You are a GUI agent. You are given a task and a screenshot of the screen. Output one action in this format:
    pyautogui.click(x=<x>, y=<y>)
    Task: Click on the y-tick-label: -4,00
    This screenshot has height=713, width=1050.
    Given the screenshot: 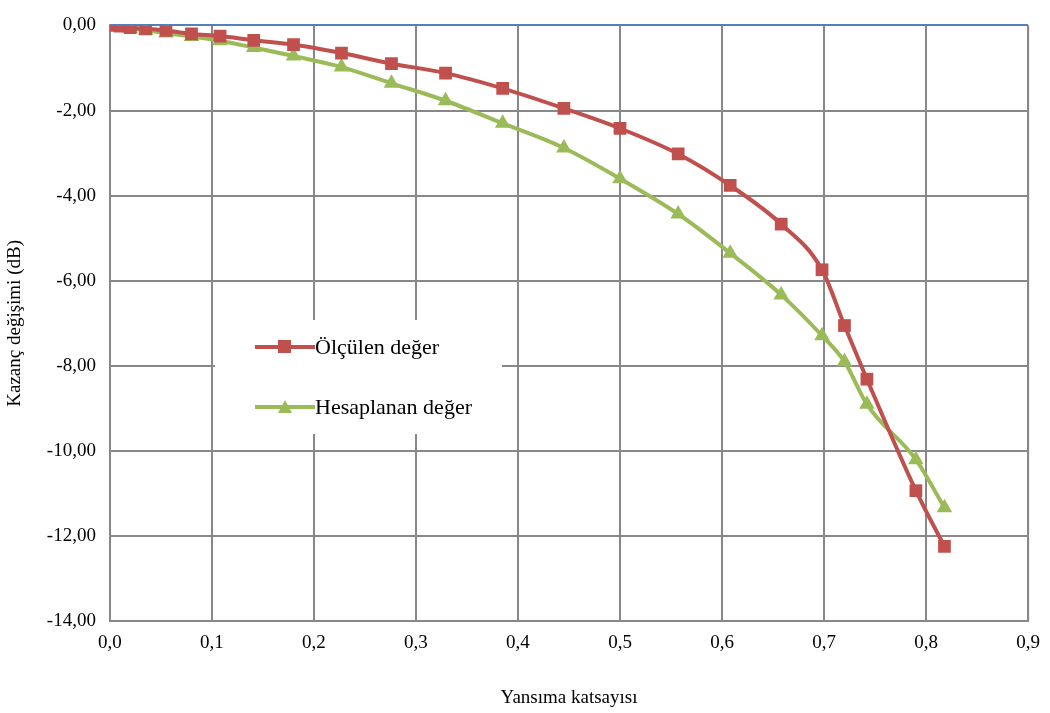 What is the action you would take?
    pyautogui.click(x=76, y=194)
    